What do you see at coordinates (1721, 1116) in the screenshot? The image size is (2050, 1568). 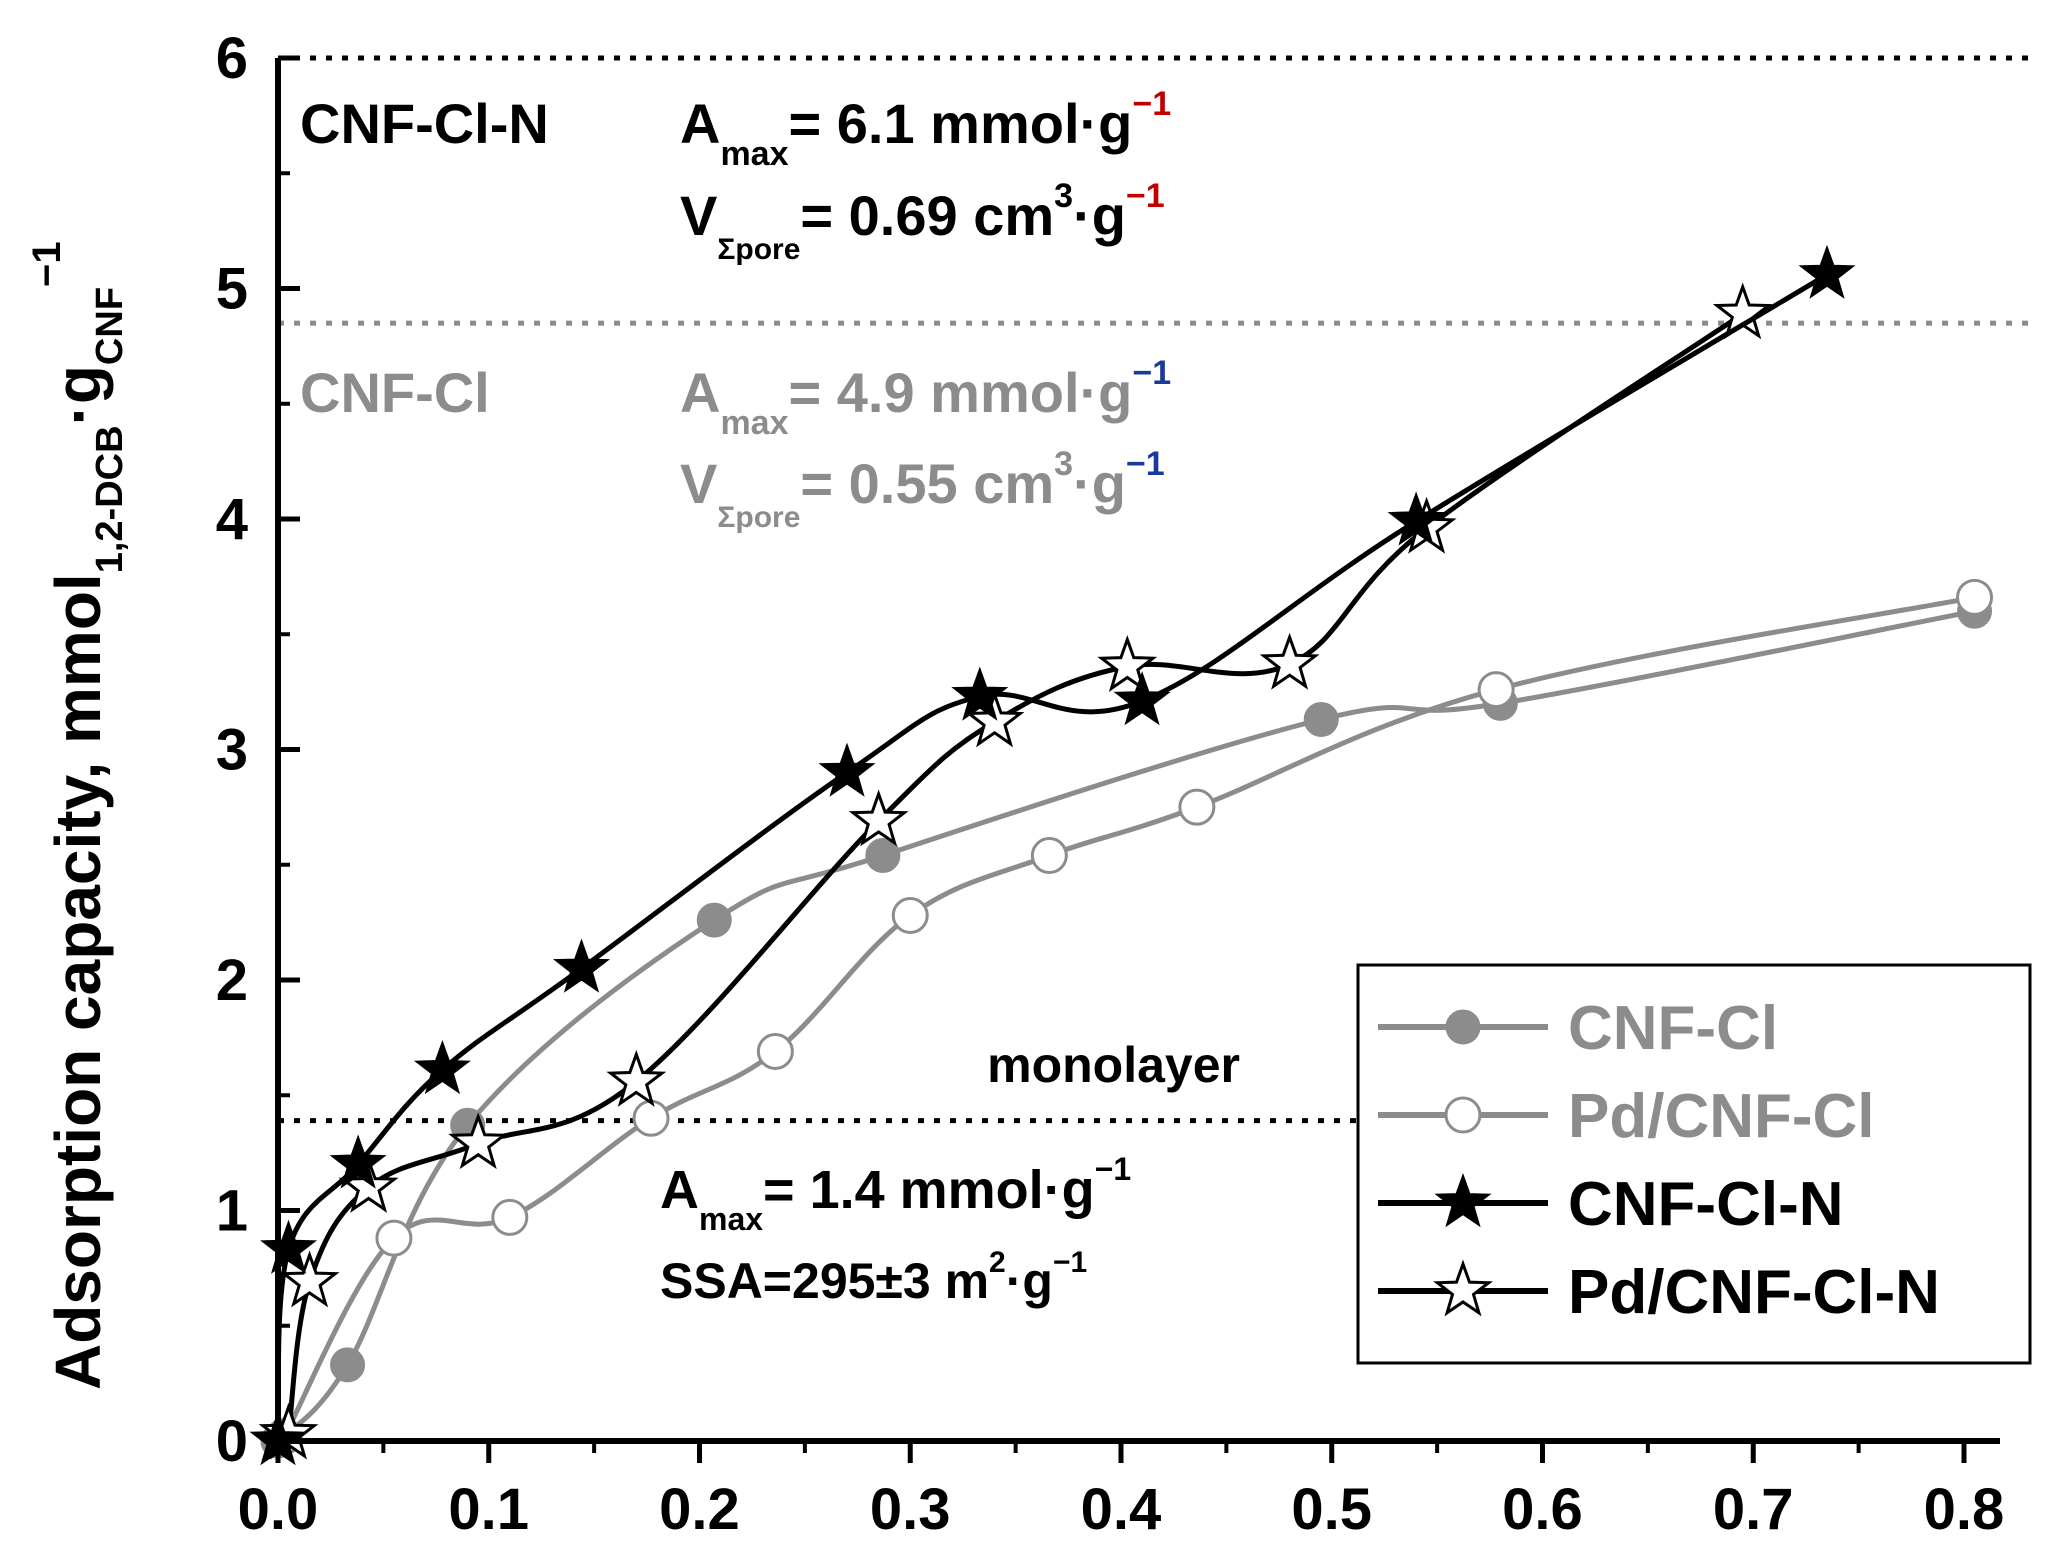 I see `legend-label: Pd/CNF-Cl` at bounding box center [1721, 1116].